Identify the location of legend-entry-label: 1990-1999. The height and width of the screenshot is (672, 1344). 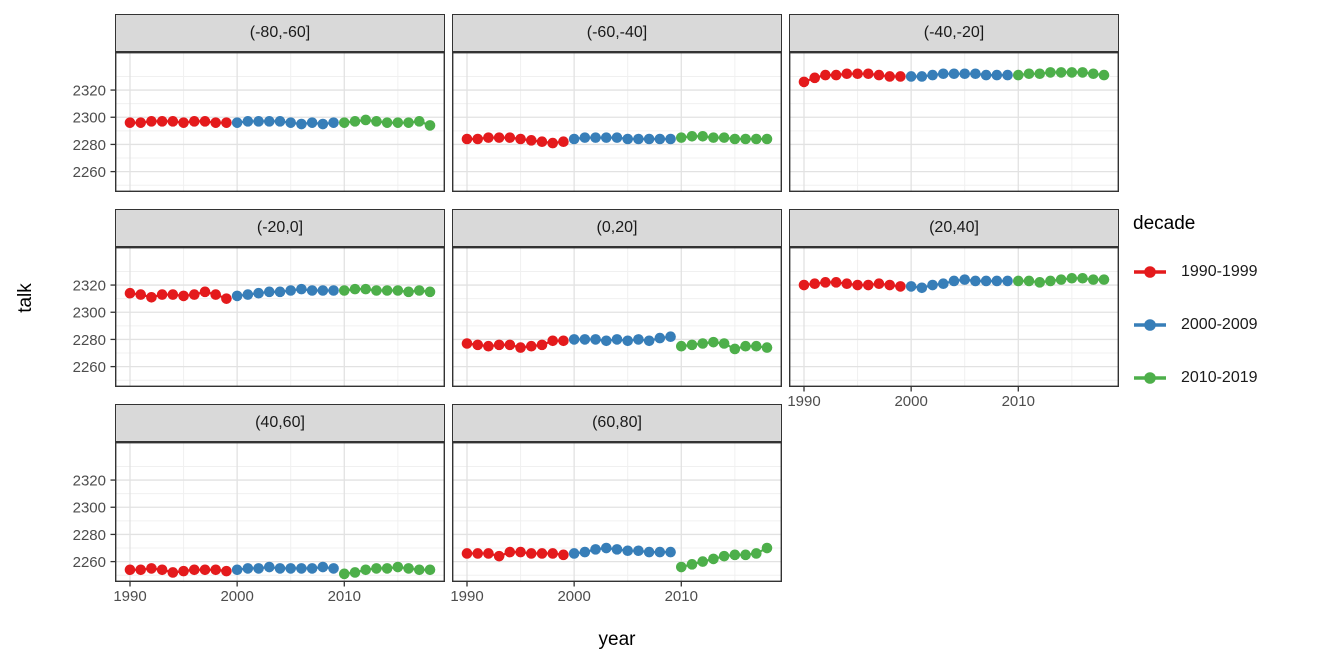
(1219, 271).